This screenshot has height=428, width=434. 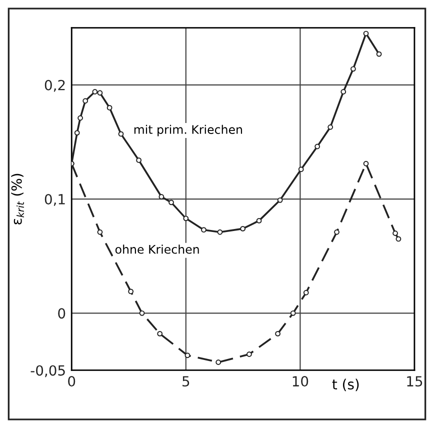 I want to click on x-tick-label: 5, so click(x=186, y=381).